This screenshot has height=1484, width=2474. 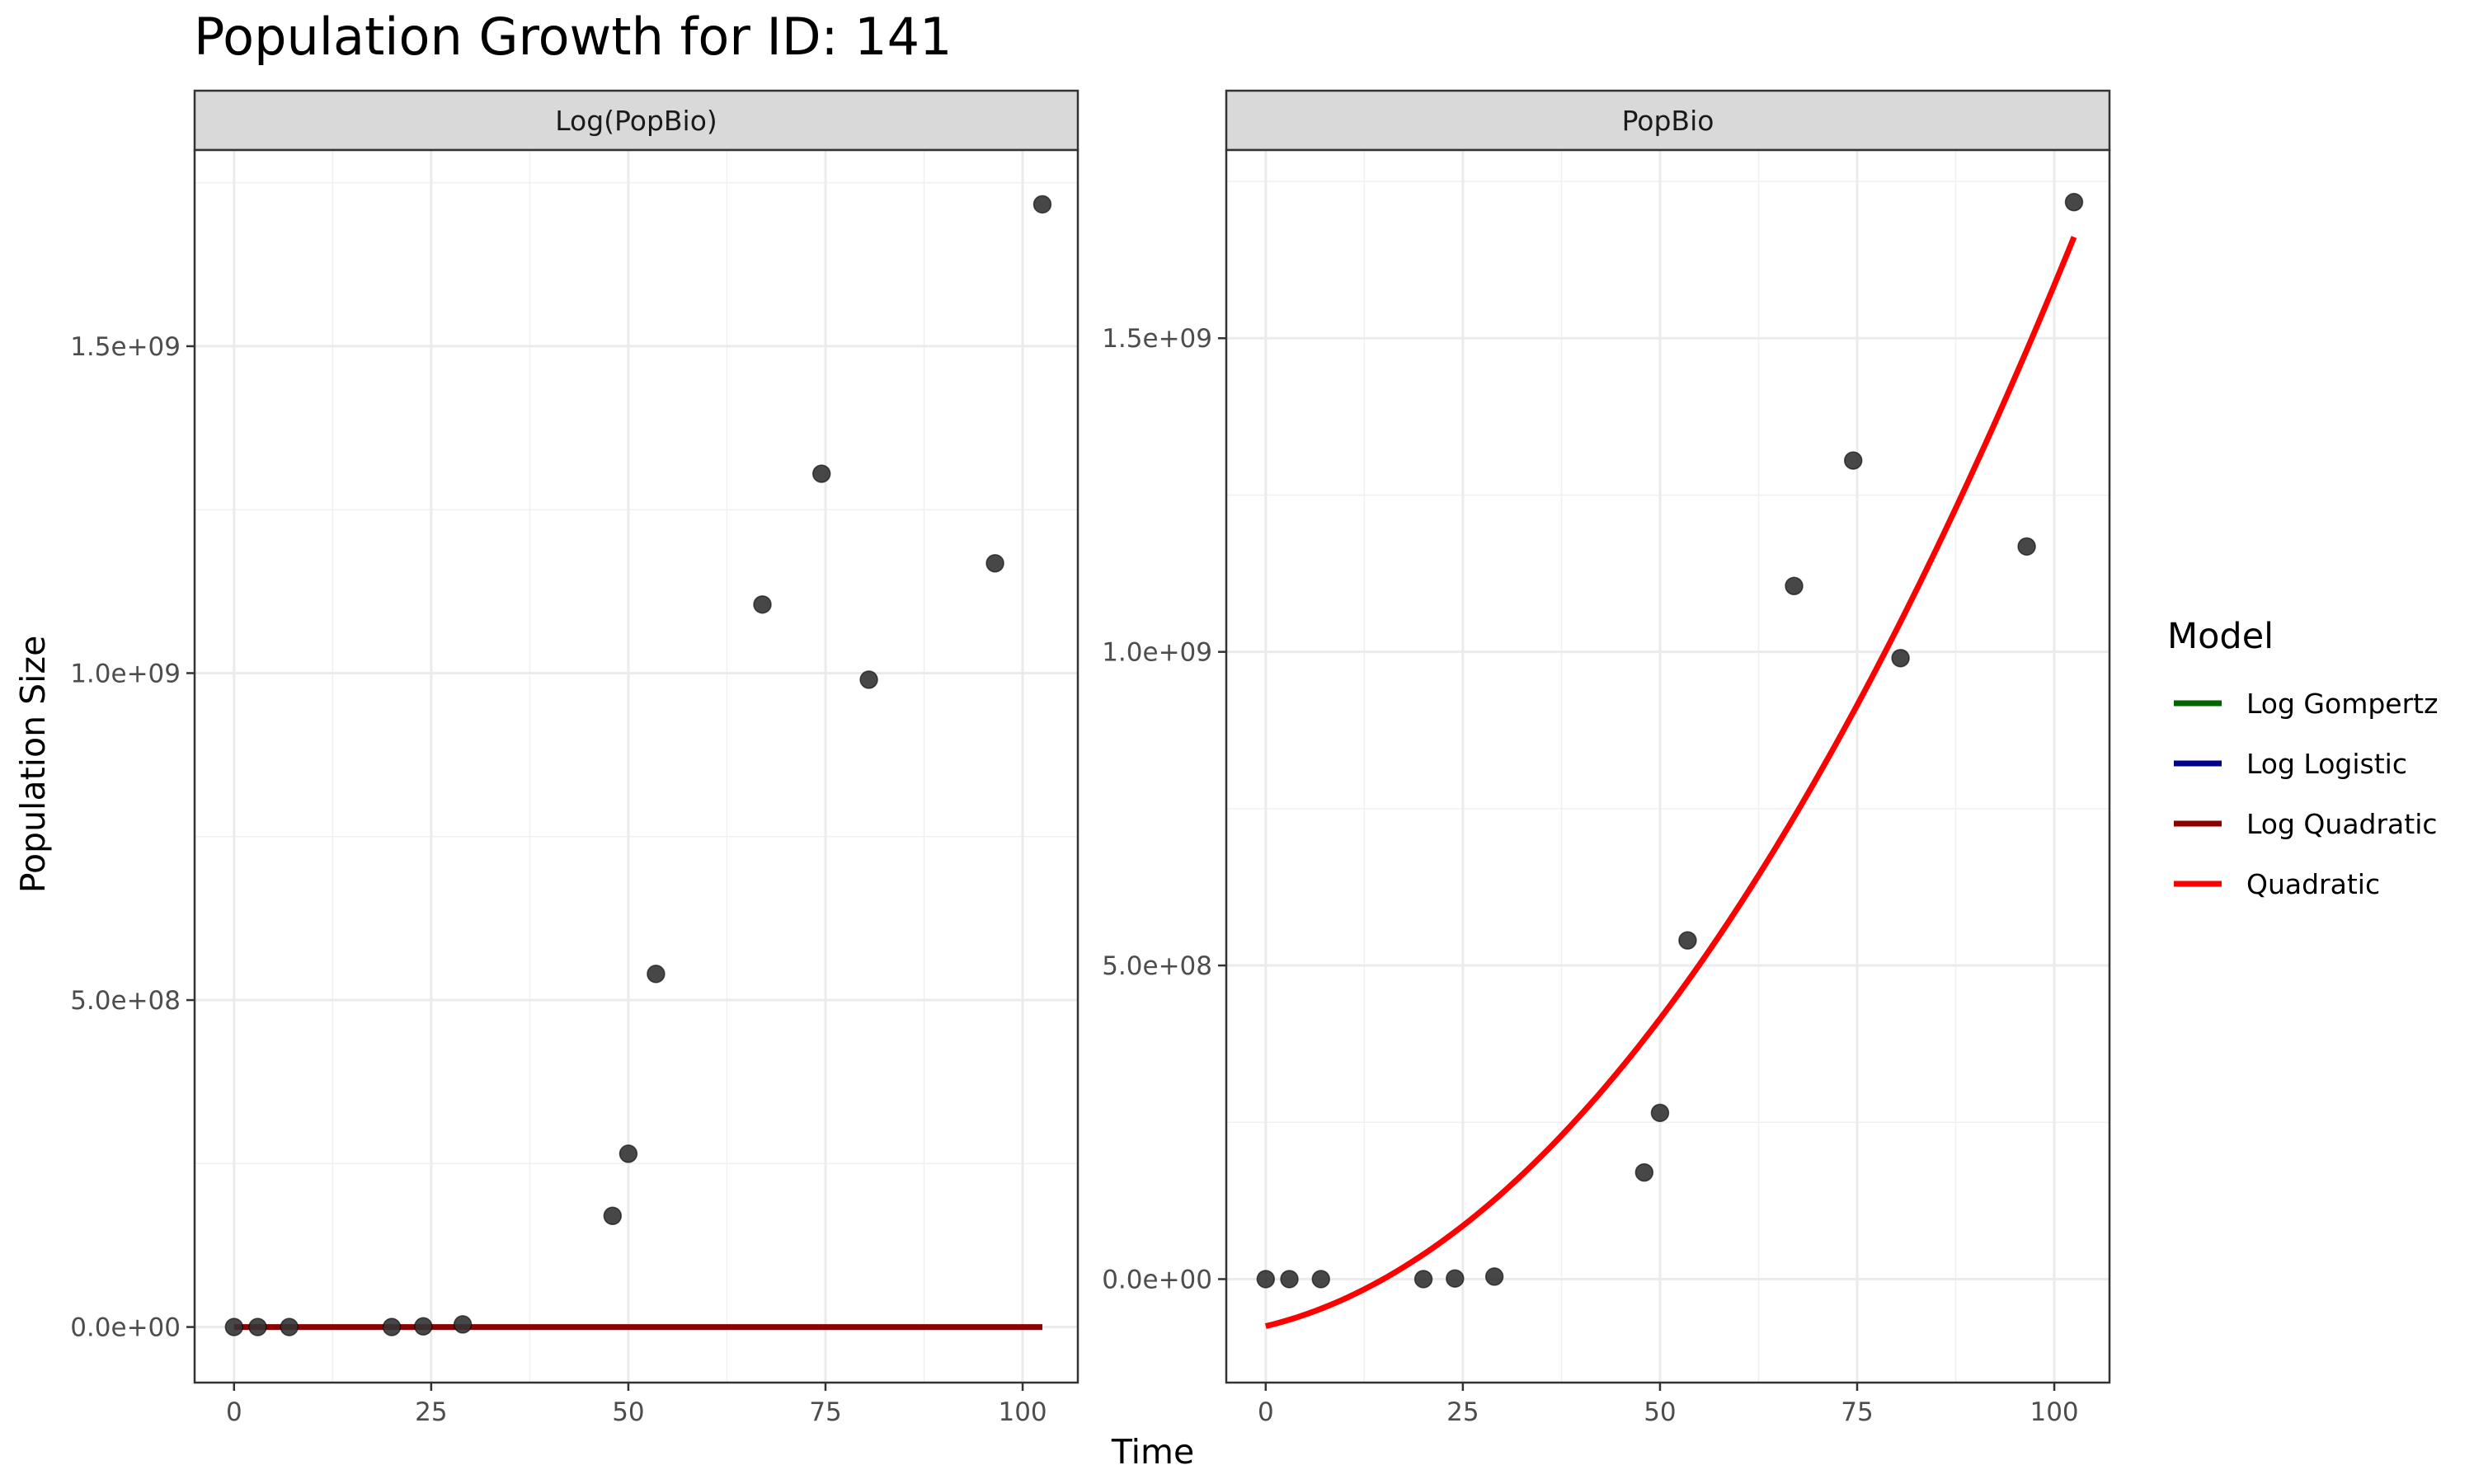 I want to click on x-axis-title: Time, so click(x=1152, y=1452).